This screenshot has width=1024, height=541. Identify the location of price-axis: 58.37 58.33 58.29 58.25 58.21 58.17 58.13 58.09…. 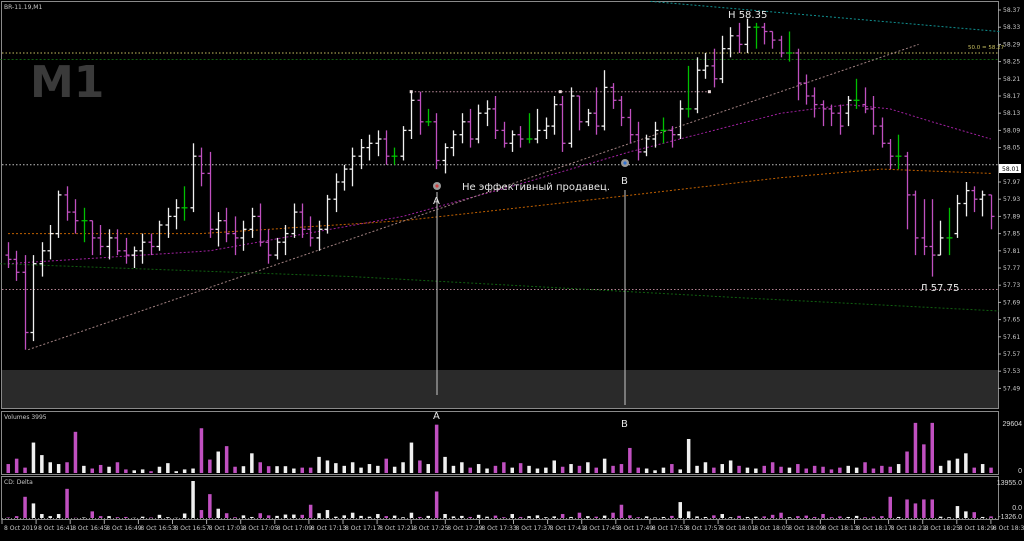
(1009, 199).